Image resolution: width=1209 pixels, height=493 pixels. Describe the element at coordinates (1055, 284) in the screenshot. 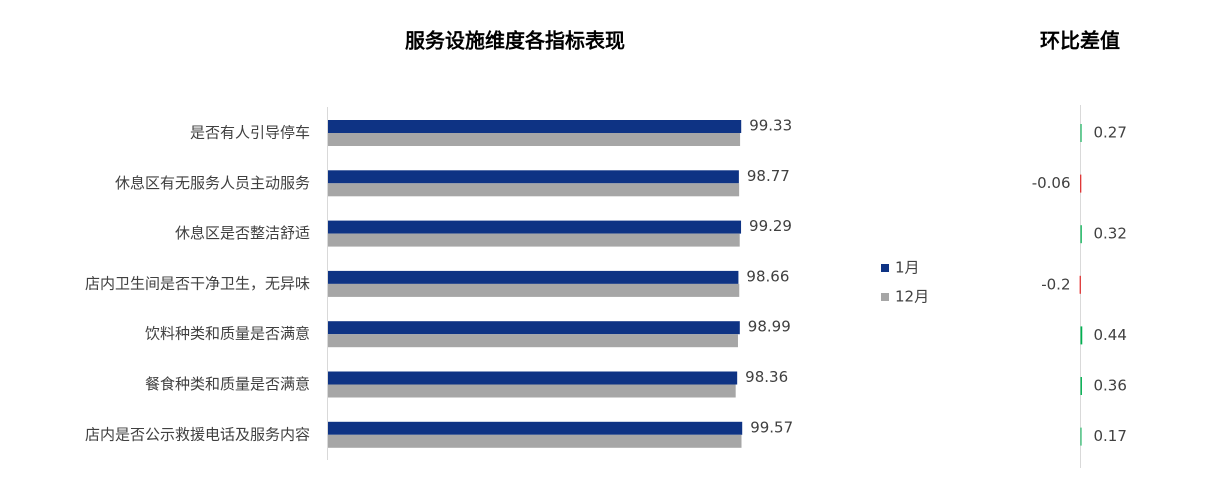

I see `value-label: -0.2` at that location.